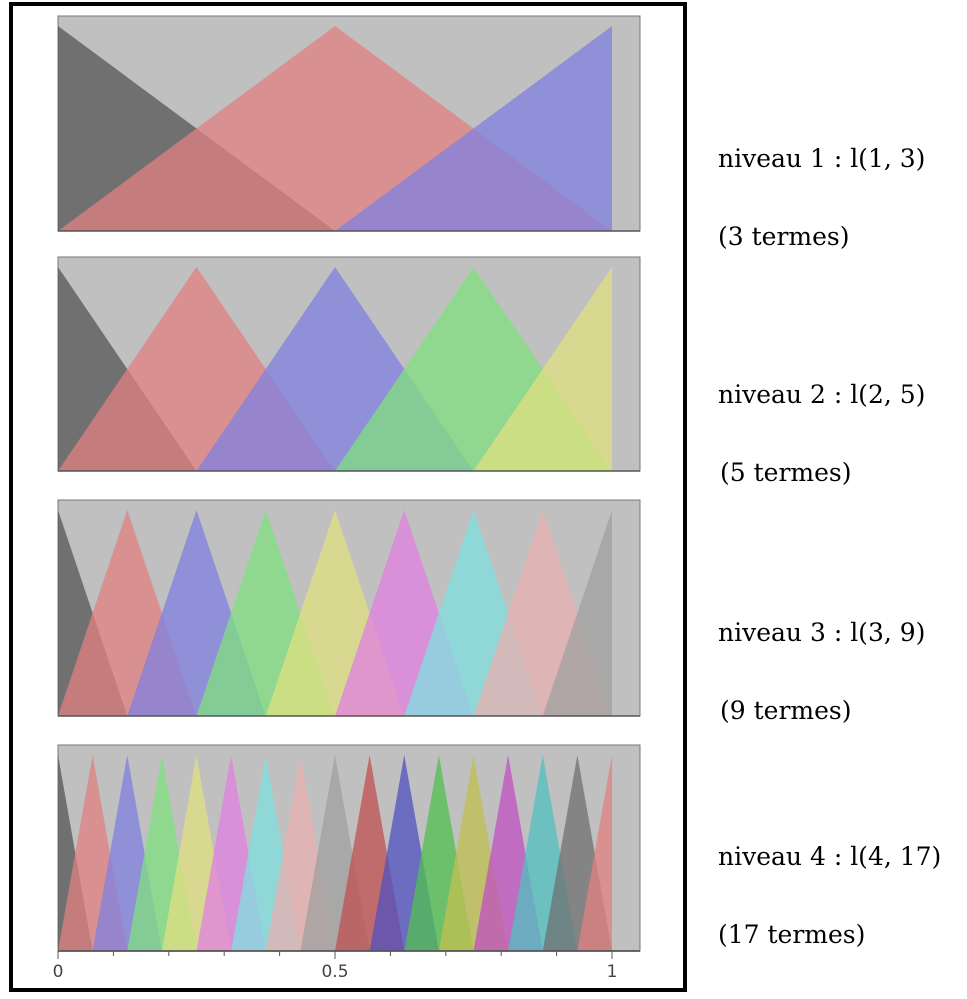  Describe the element at coordinates (58, 972) in the screenshot. I see `x-tick-label: 0` at that location.